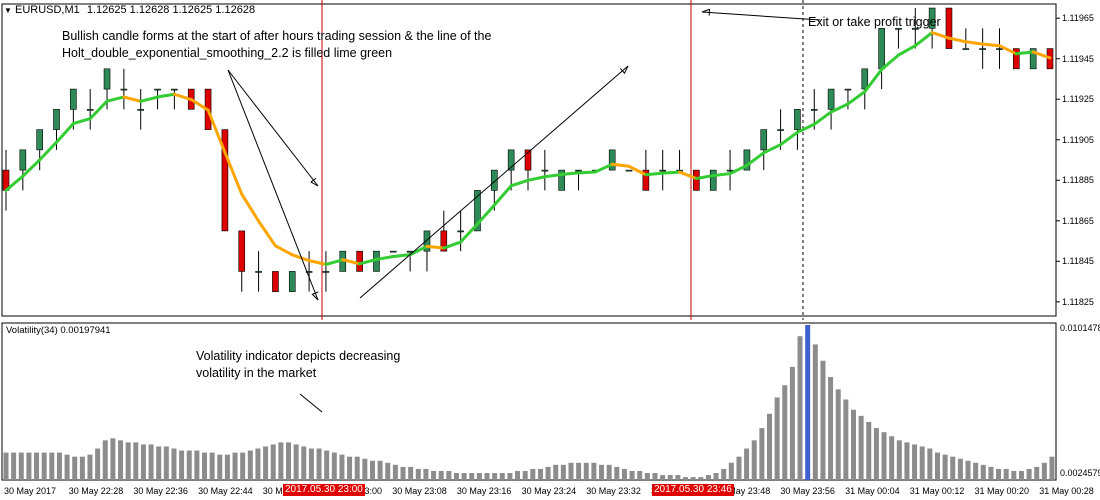 The image size is (1100, 500). Describe the element at coordinates (1078, 139) in the screenshot. I see `price-axis-label: 1.11905` at that location.